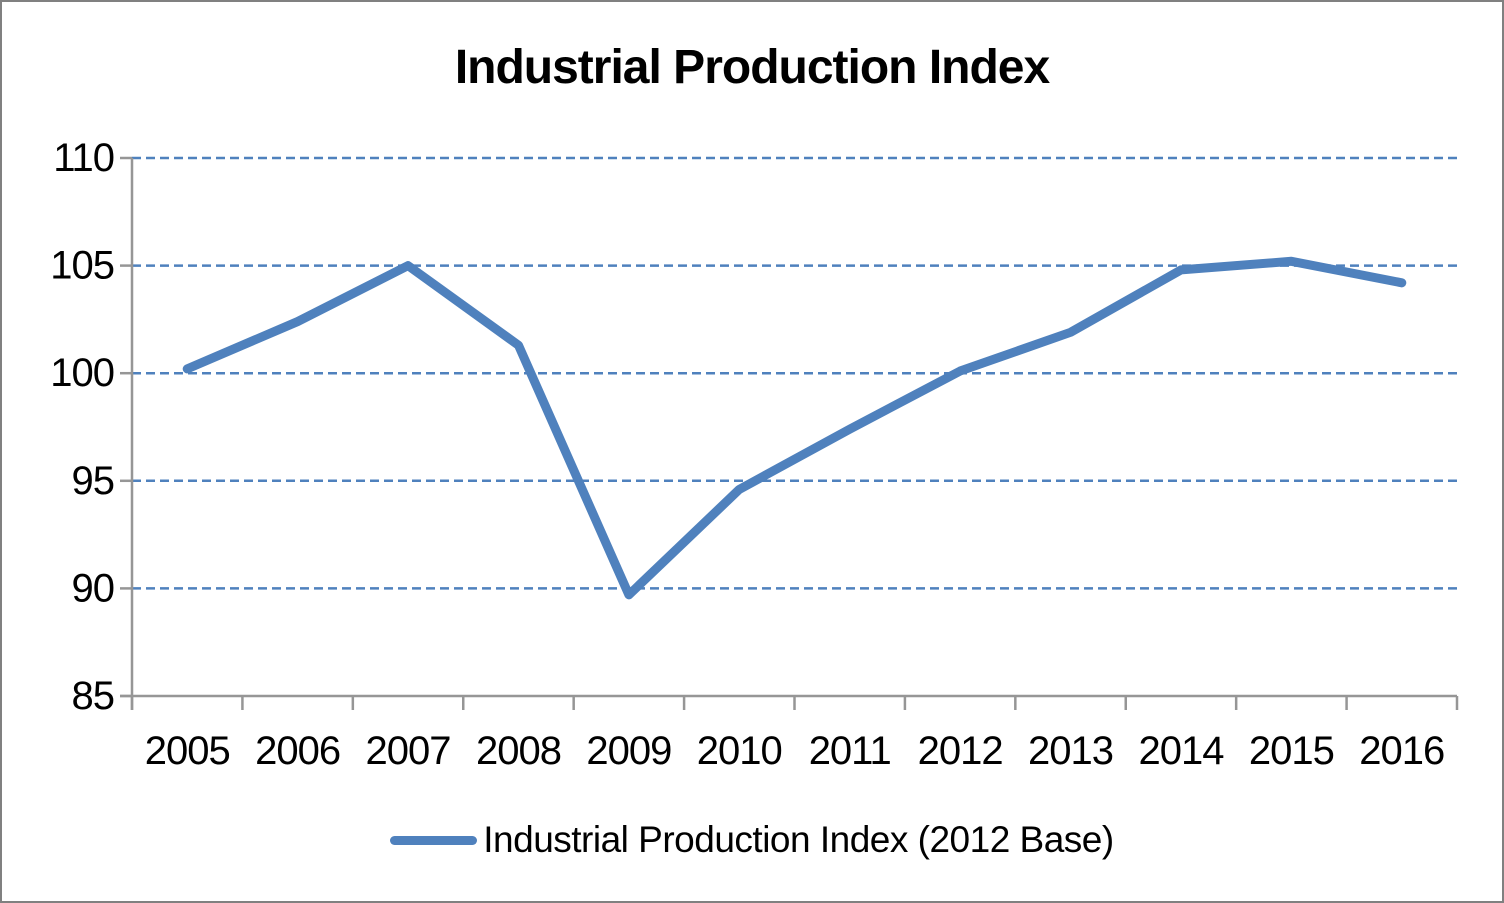  I want to click on x-axis-label-2010: 2010, so click(739, 751).